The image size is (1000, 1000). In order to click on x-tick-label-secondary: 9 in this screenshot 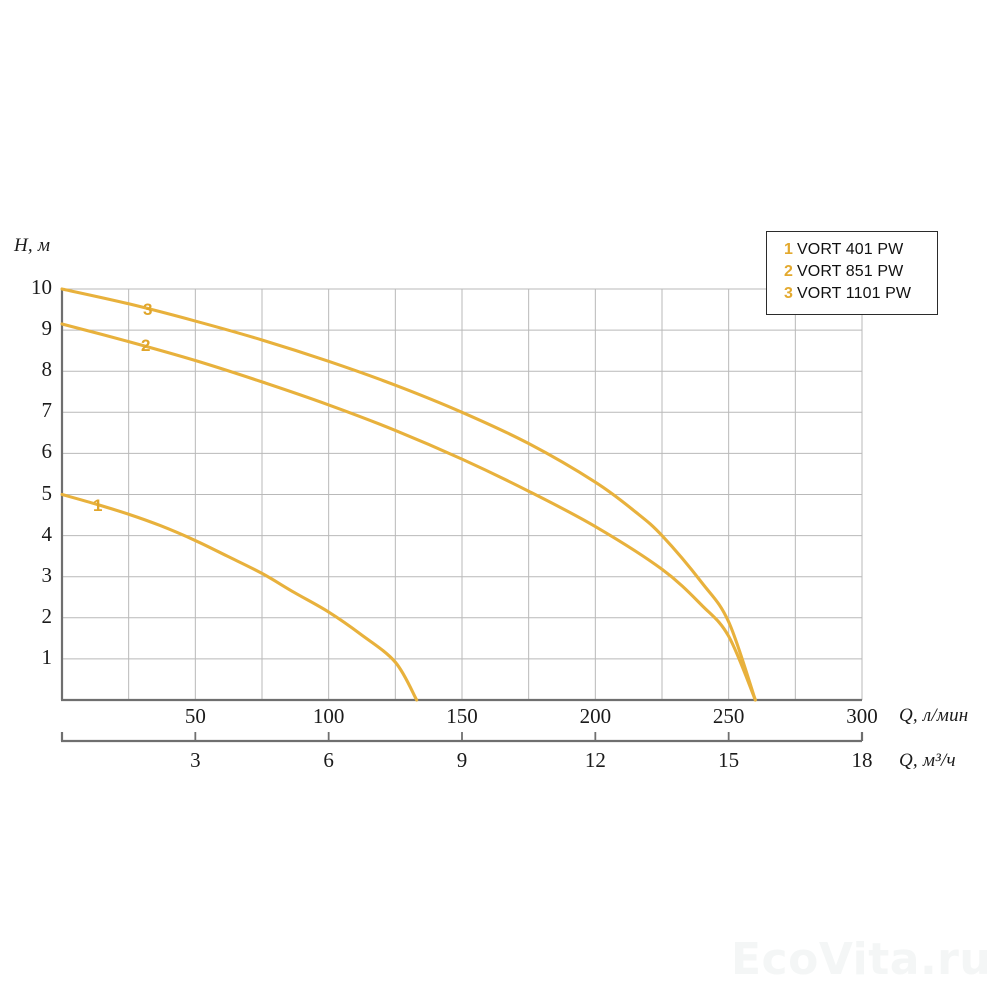, I will do `click(462, 760)`.